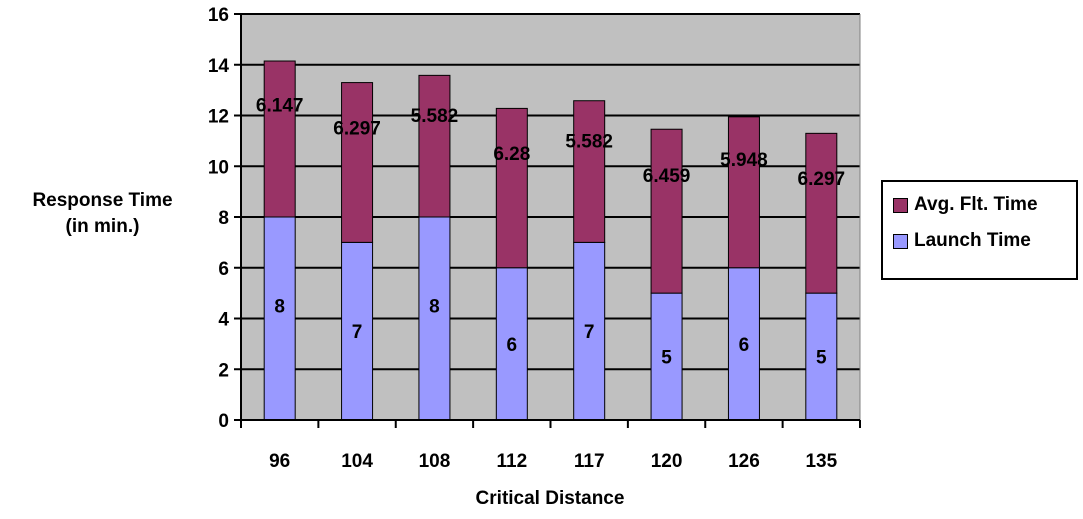 Image resolution: width=1083 pixels, height=519 pixels. Describe the element at coordinates (279, 461) in the screenshot. I see `x-tick-label: 96` at that location.